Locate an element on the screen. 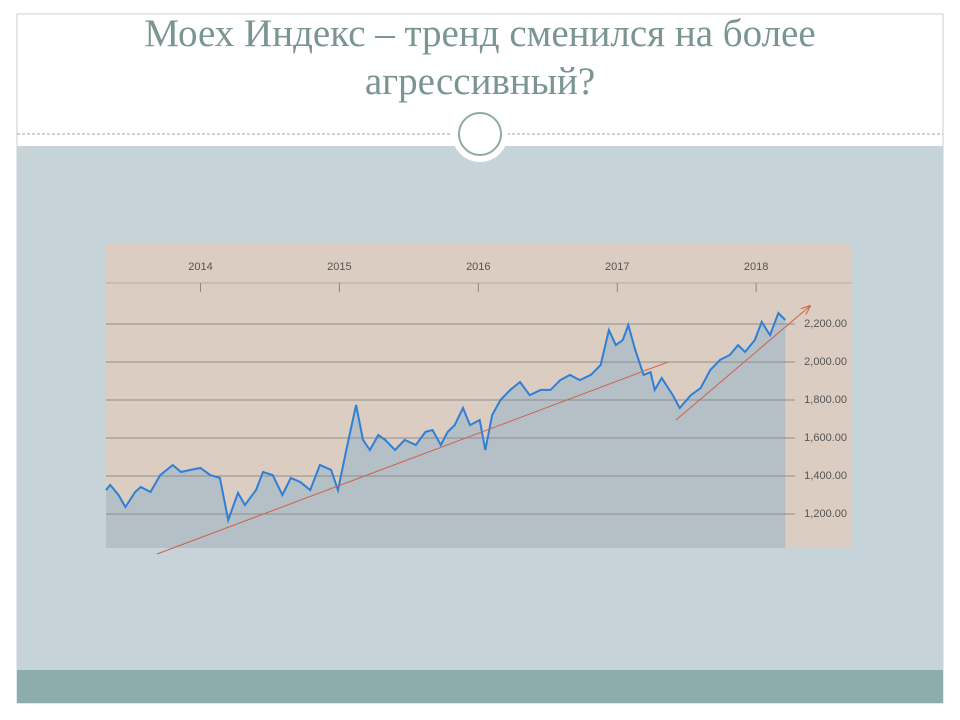 The image size is (960, 720). x-tick-label: 2016 is located at coordinates (478, 267).